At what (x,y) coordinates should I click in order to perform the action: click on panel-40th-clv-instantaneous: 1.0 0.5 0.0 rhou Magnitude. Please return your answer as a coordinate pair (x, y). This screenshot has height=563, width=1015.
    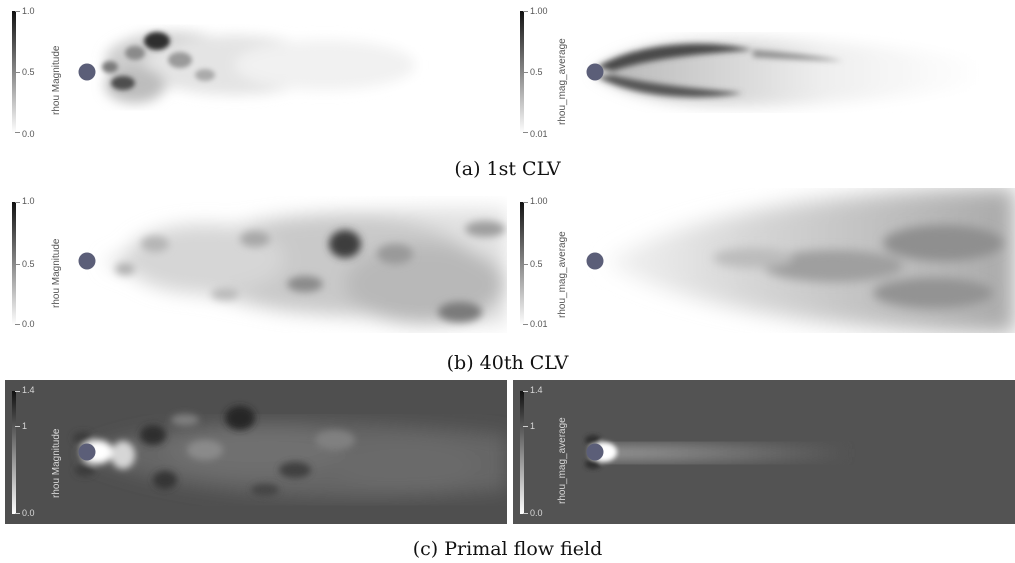
    Looking at the image, I should click on (256, 263).